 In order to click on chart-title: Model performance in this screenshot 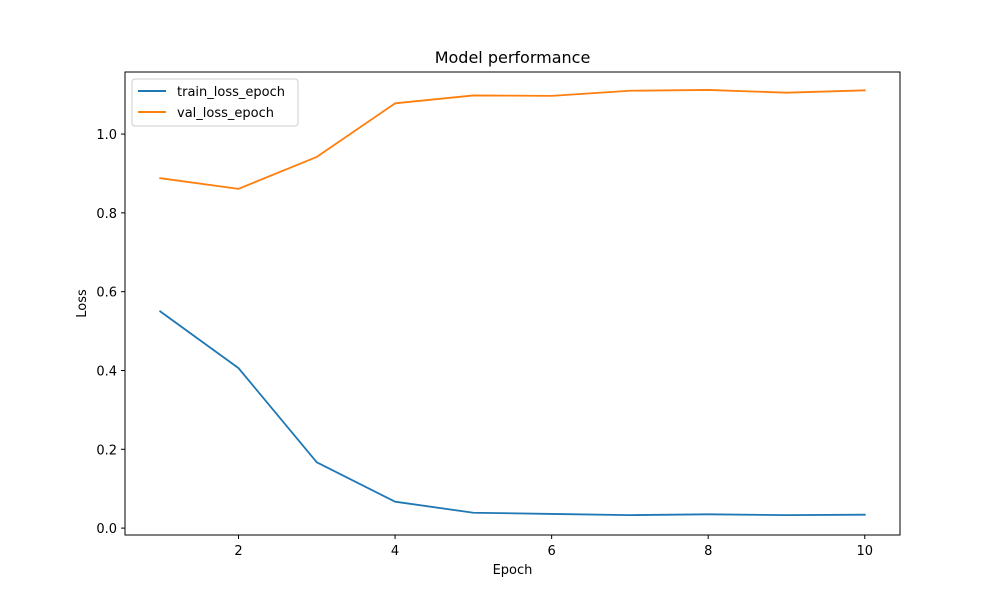, I will do `click(513, 57)`.